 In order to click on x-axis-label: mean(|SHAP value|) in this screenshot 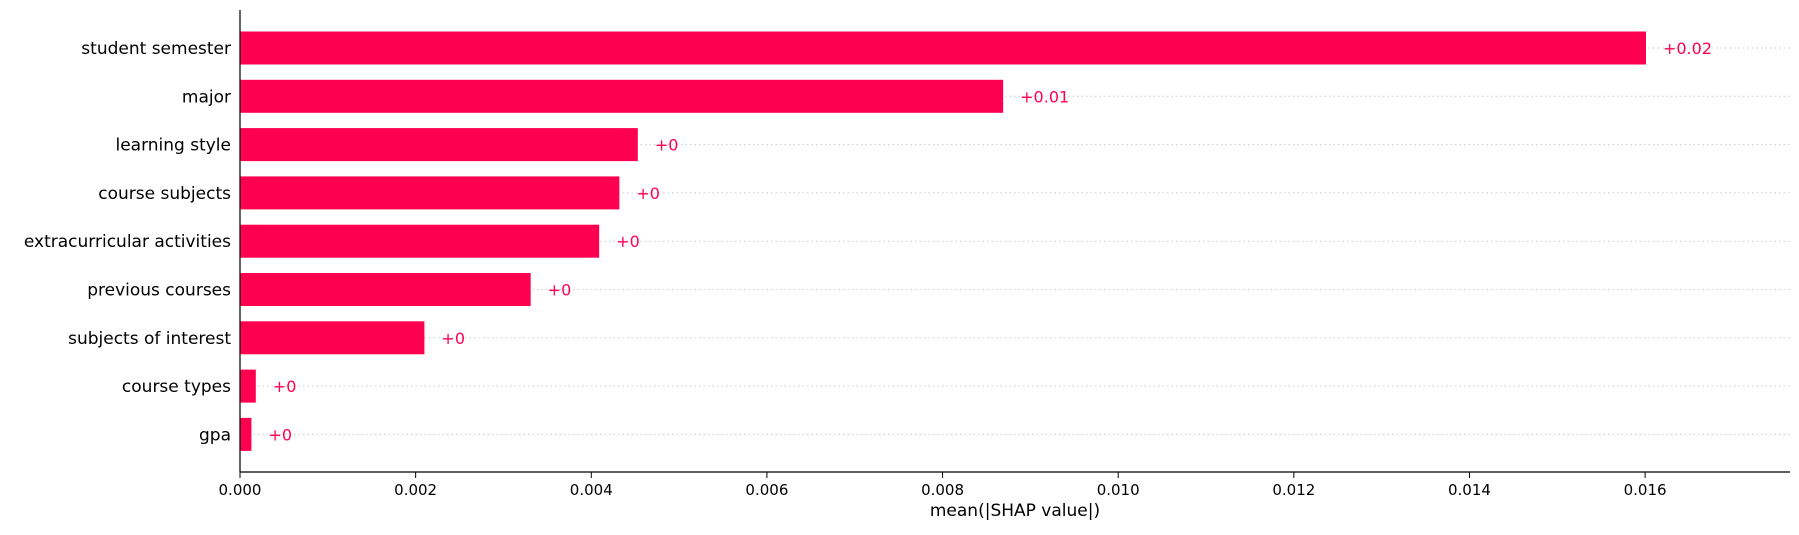, I will do `click(1015, 511)`.